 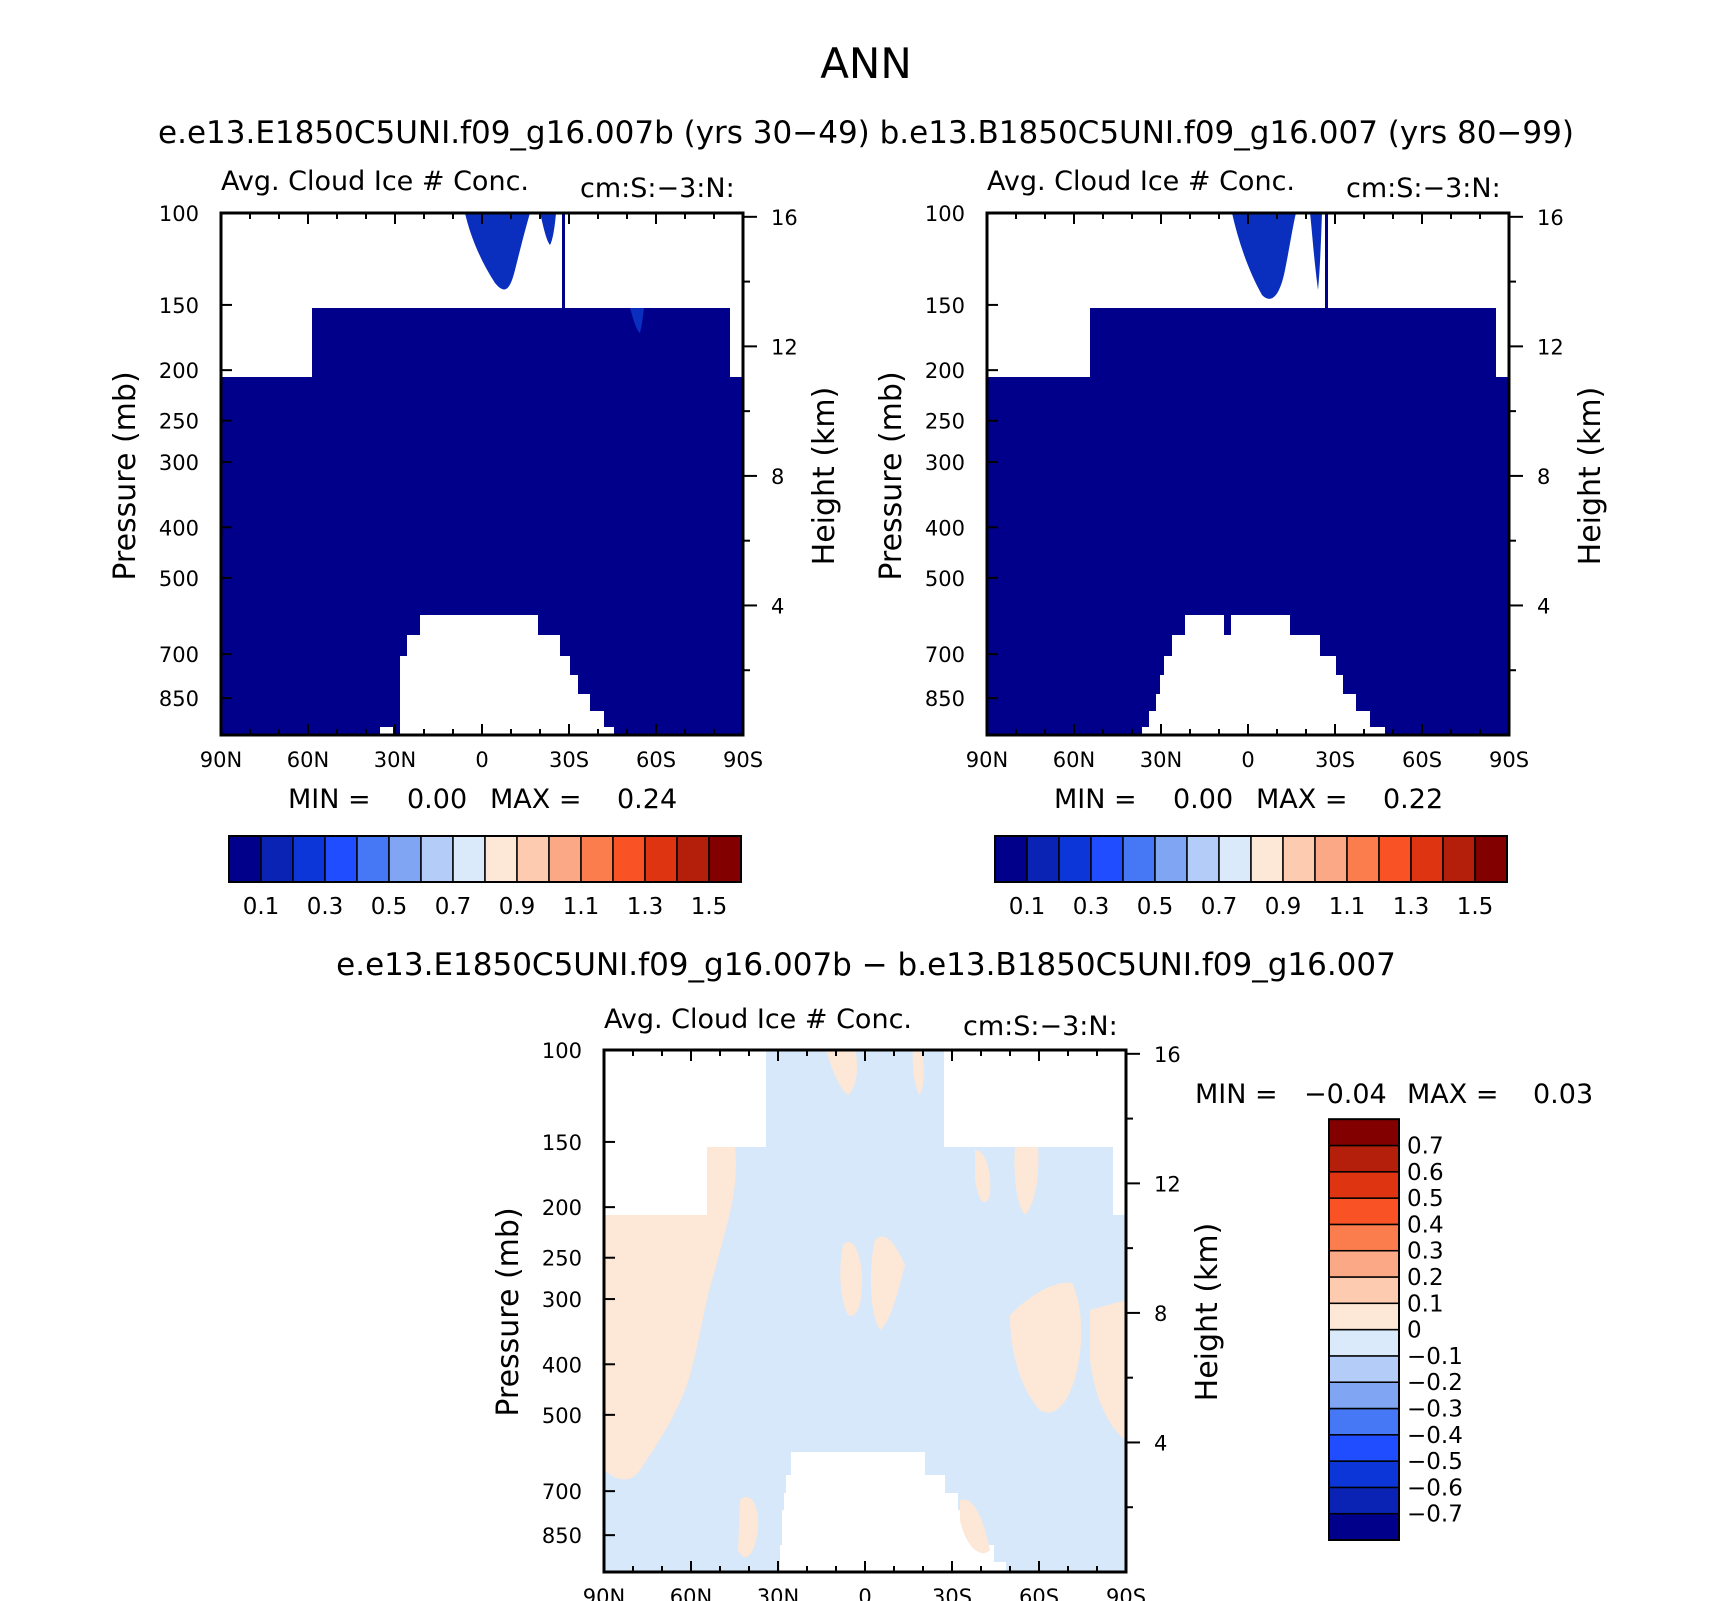 I want to click on diff-colorbar-label: −0.7, so click(x=1435, y=1515).